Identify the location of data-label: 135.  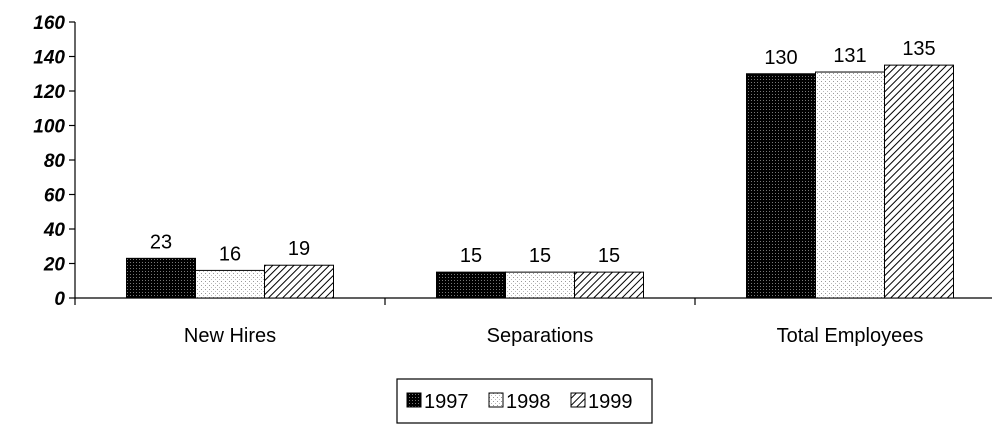
(918, 49).